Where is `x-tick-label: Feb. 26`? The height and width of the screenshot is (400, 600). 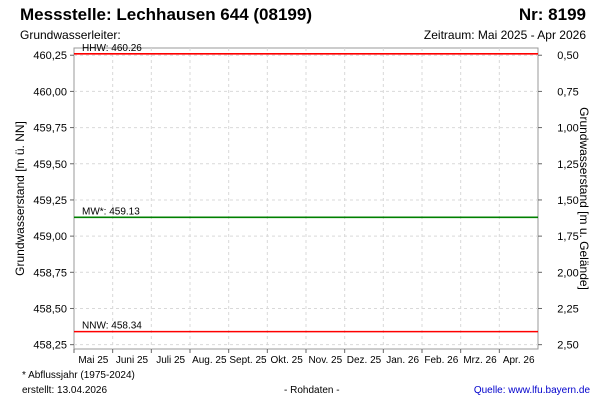 x-tick-label: Feb. 26 is located at coordinates (441, 360).